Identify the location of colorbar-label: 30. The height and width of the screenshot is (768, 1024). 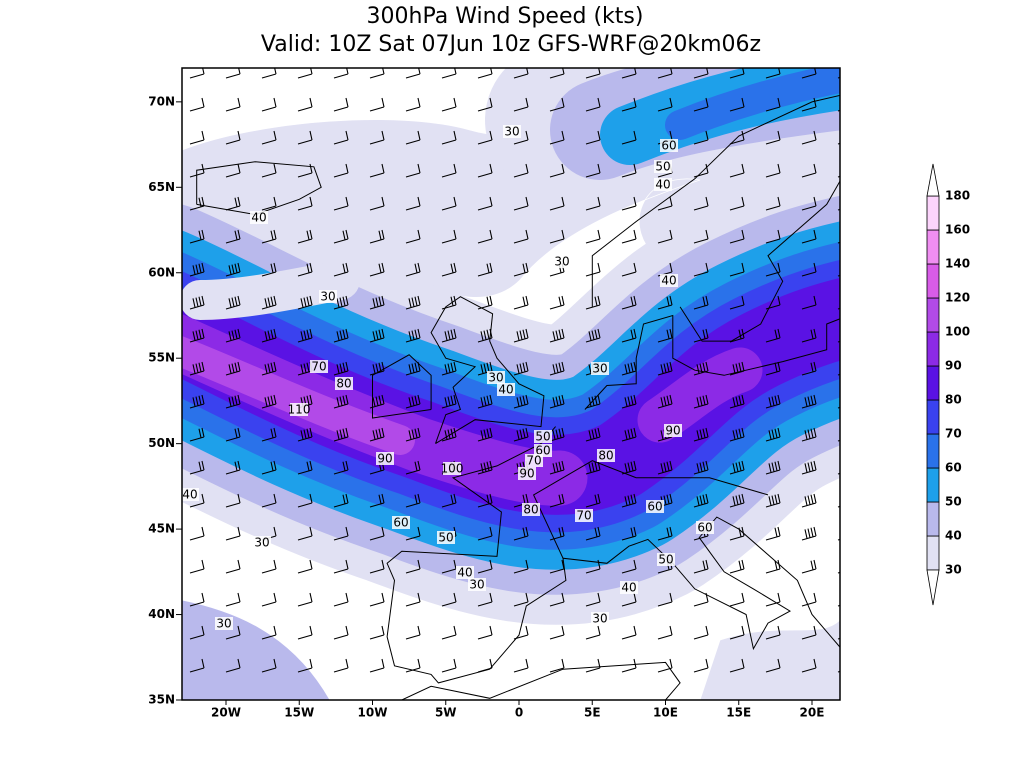
(953, 570).